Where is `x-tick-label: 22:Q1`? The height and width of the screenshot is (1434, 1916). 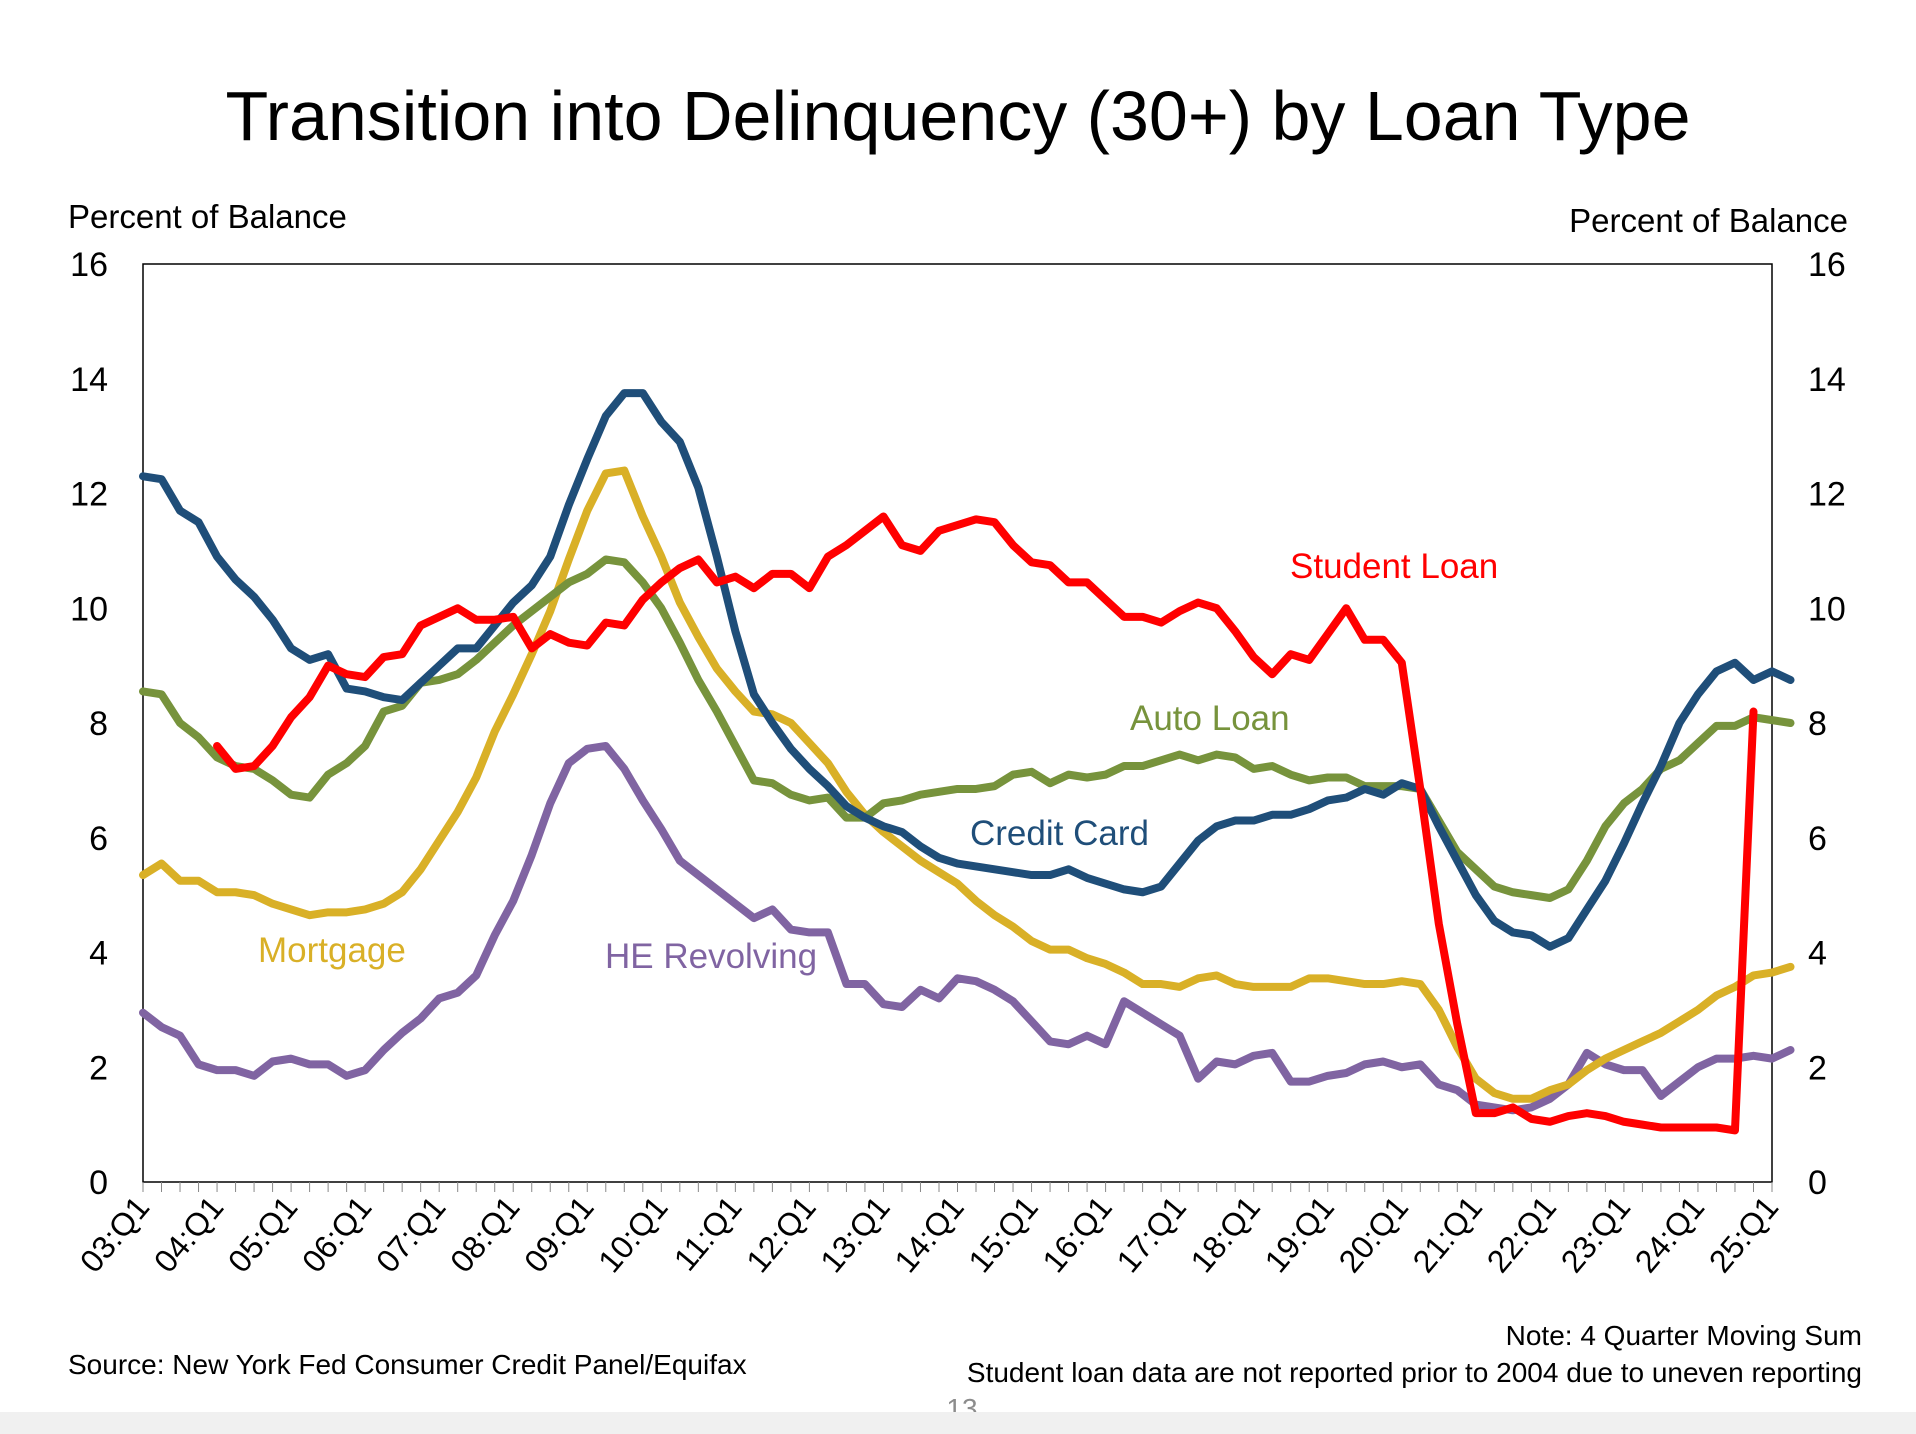
x-tick-label: 22:Q1 is located at coordinates (1522, 1234).